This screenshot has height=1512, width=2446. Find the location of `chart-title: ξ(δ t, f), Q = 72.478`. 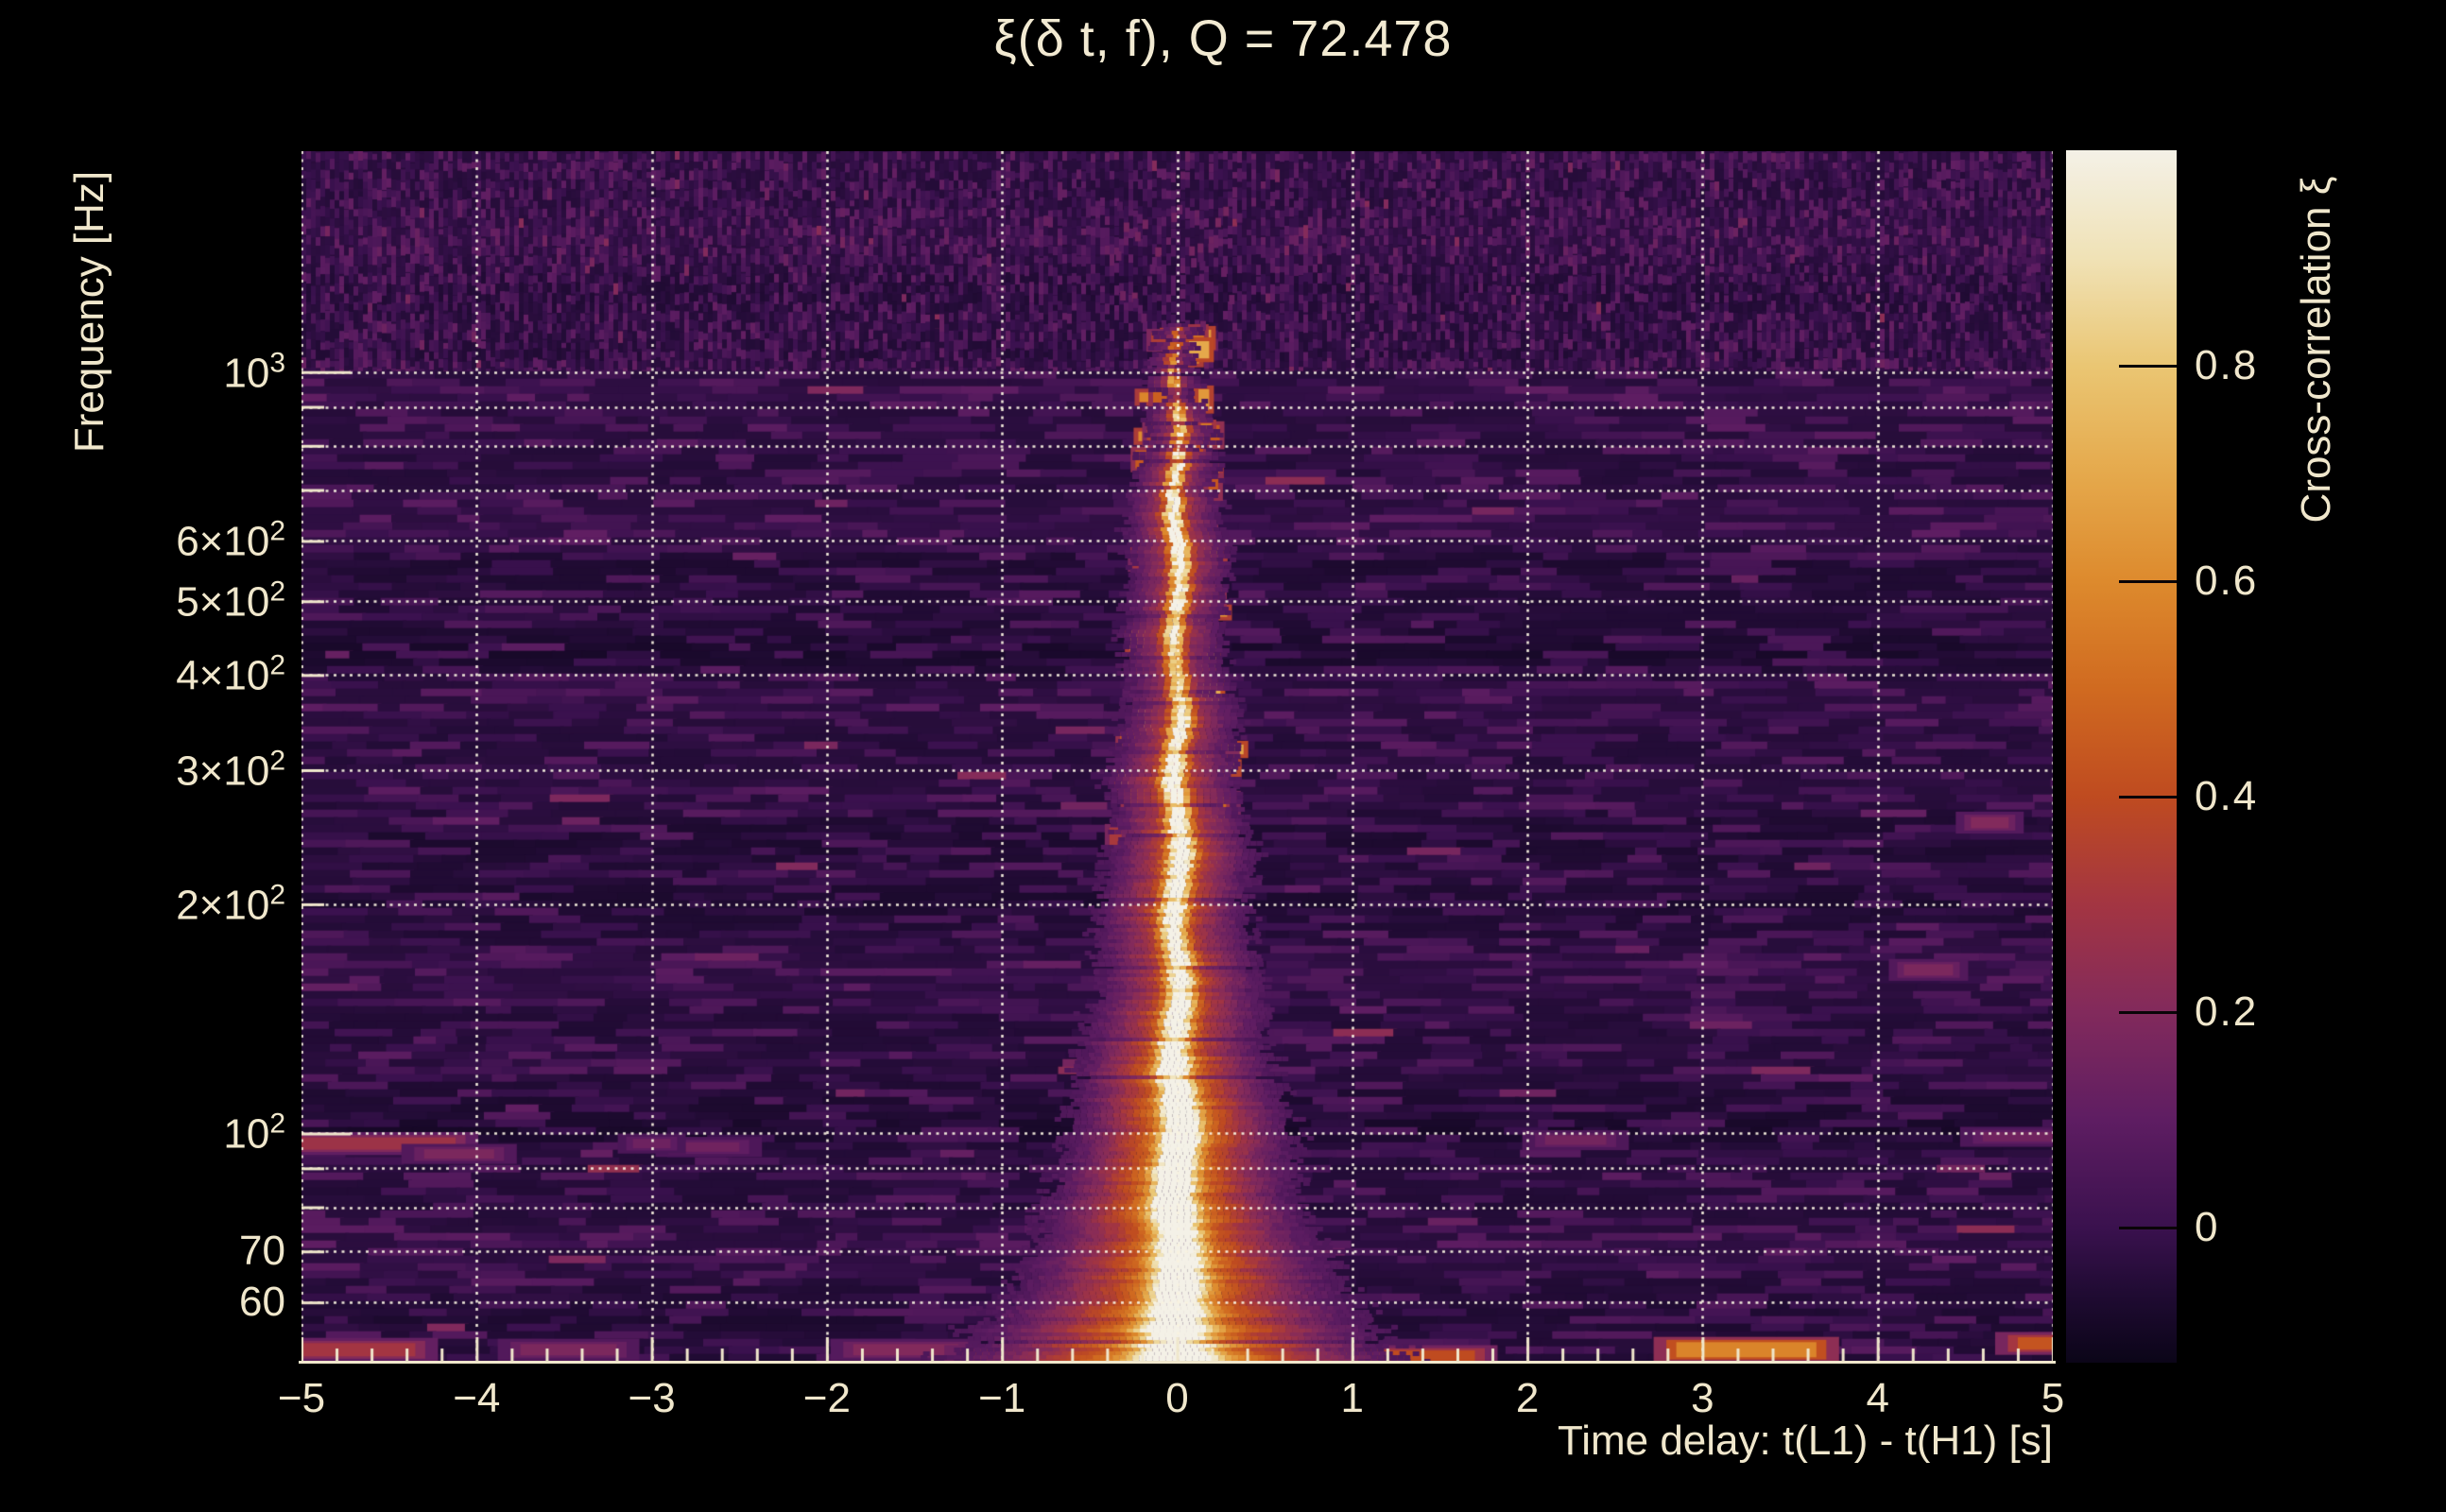

chart-title: ξ(δ t, f), Q = 72.478 is located at coordinates (1223, 38).